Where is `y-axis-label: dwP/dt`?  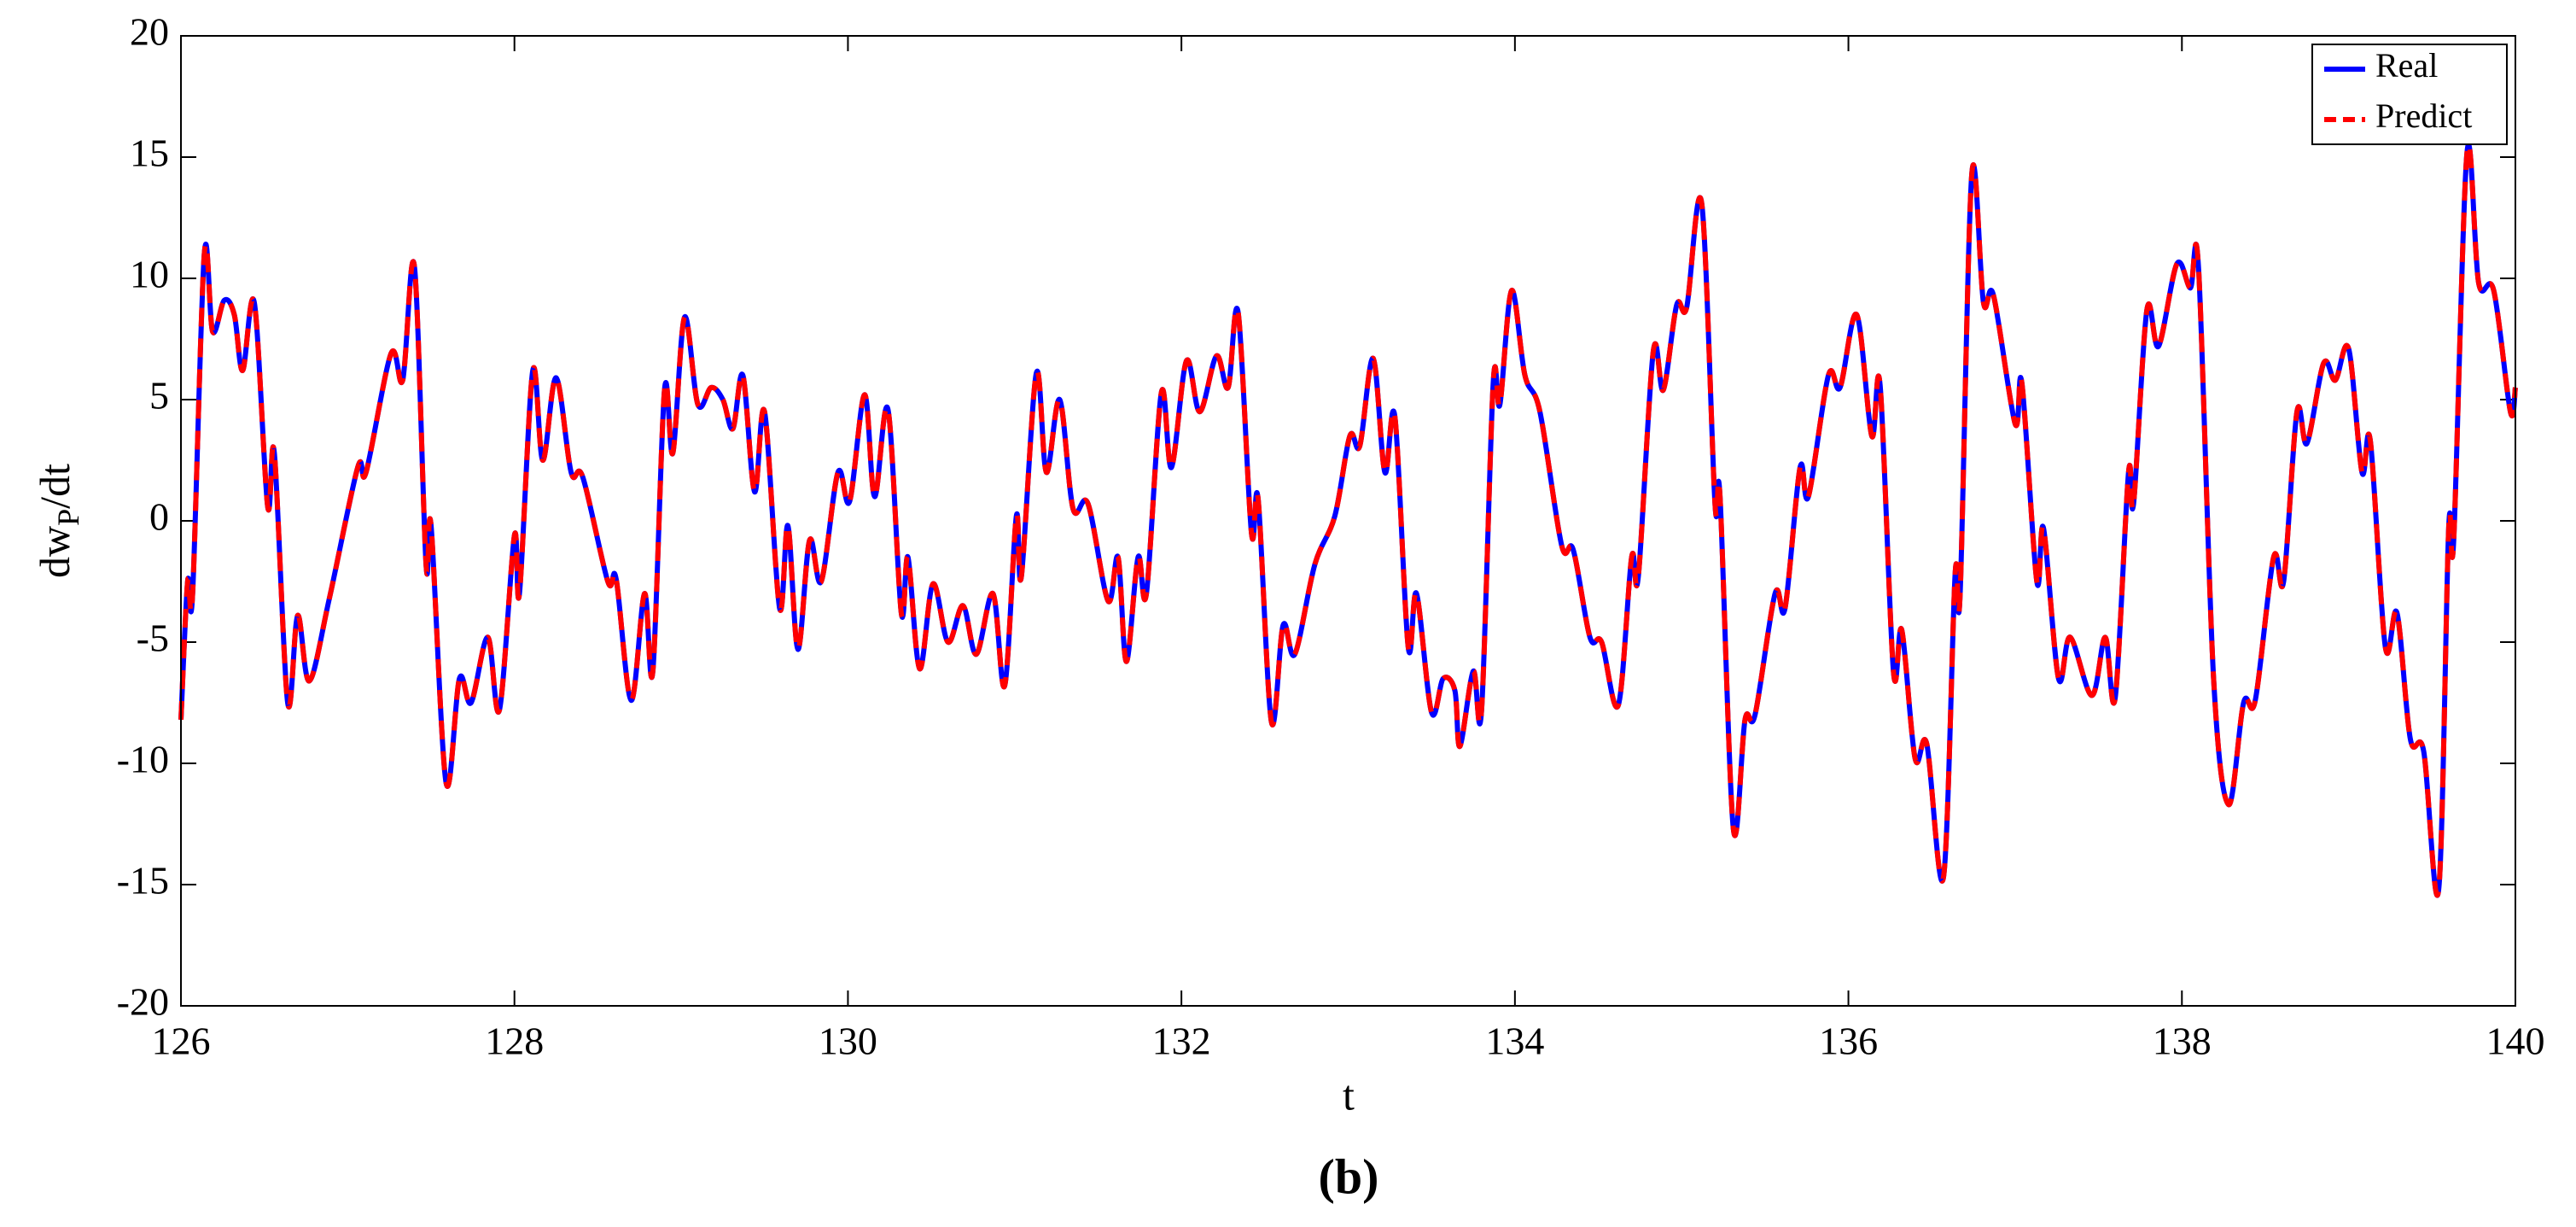 y-axis-label: dwP/dt is located at coordinates (58, 521).